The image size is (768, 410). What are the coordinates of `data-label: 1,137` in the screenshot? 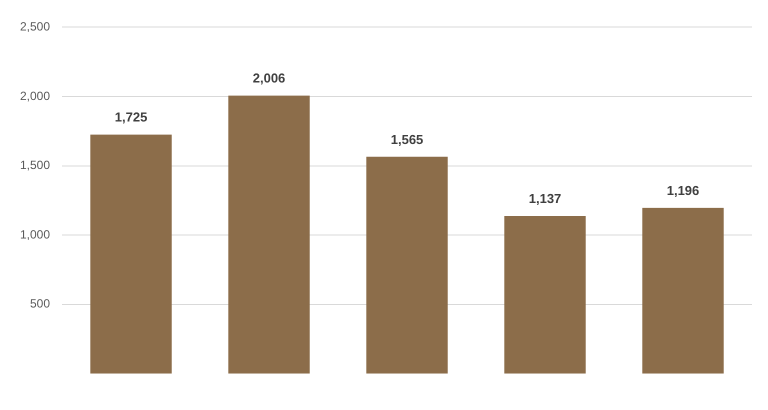 It's located at (545, 198).